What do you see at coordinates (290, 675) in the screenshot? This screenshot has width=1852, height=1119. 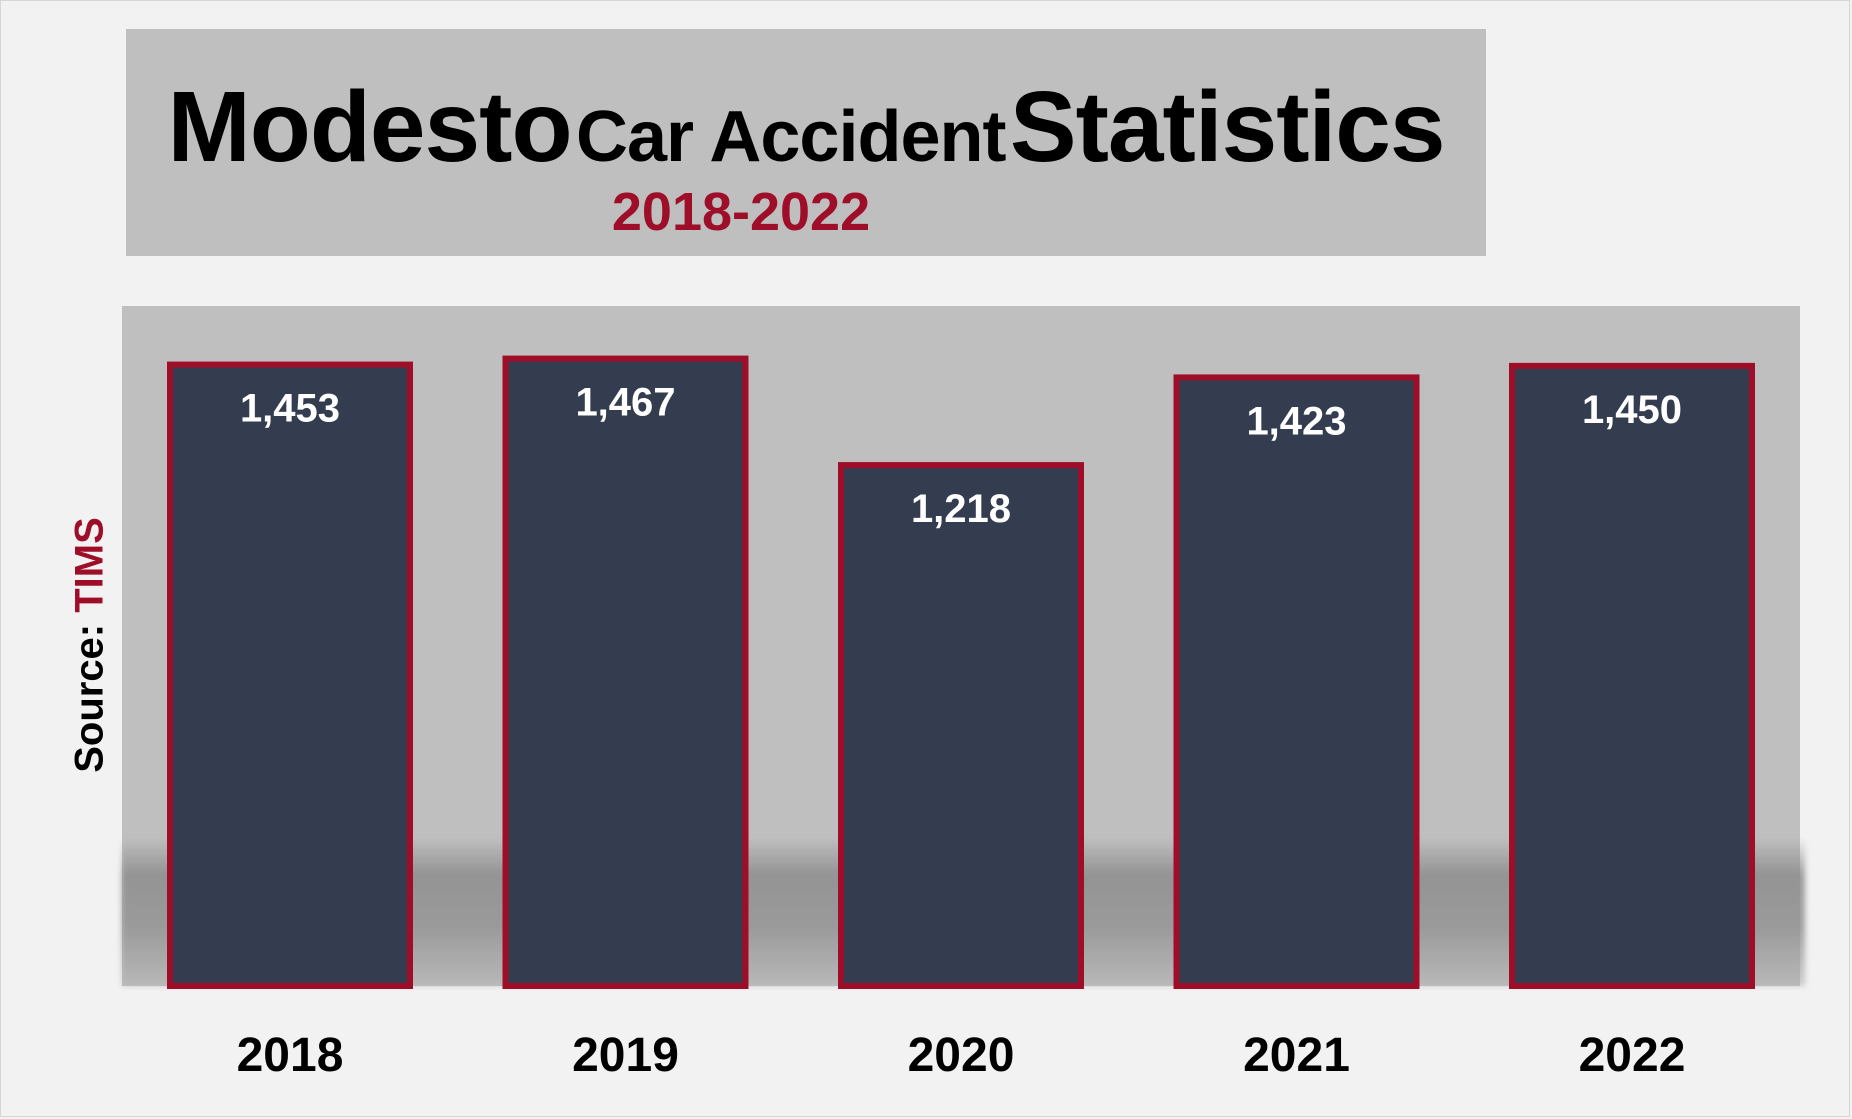 I see `bar-2018` at bounding box center [290, 675].